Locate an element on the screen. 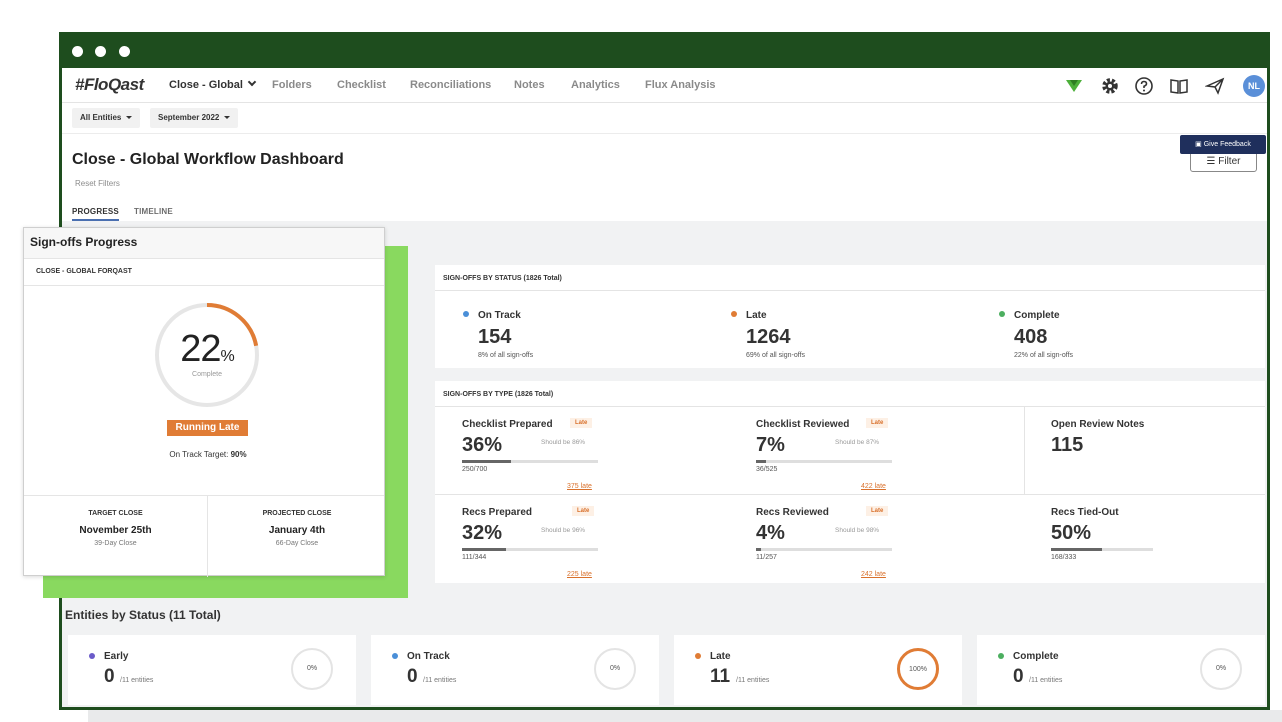 The image size is (1282, 722). tab-timeline: TIMELINE is located at coordinates (153, 211).